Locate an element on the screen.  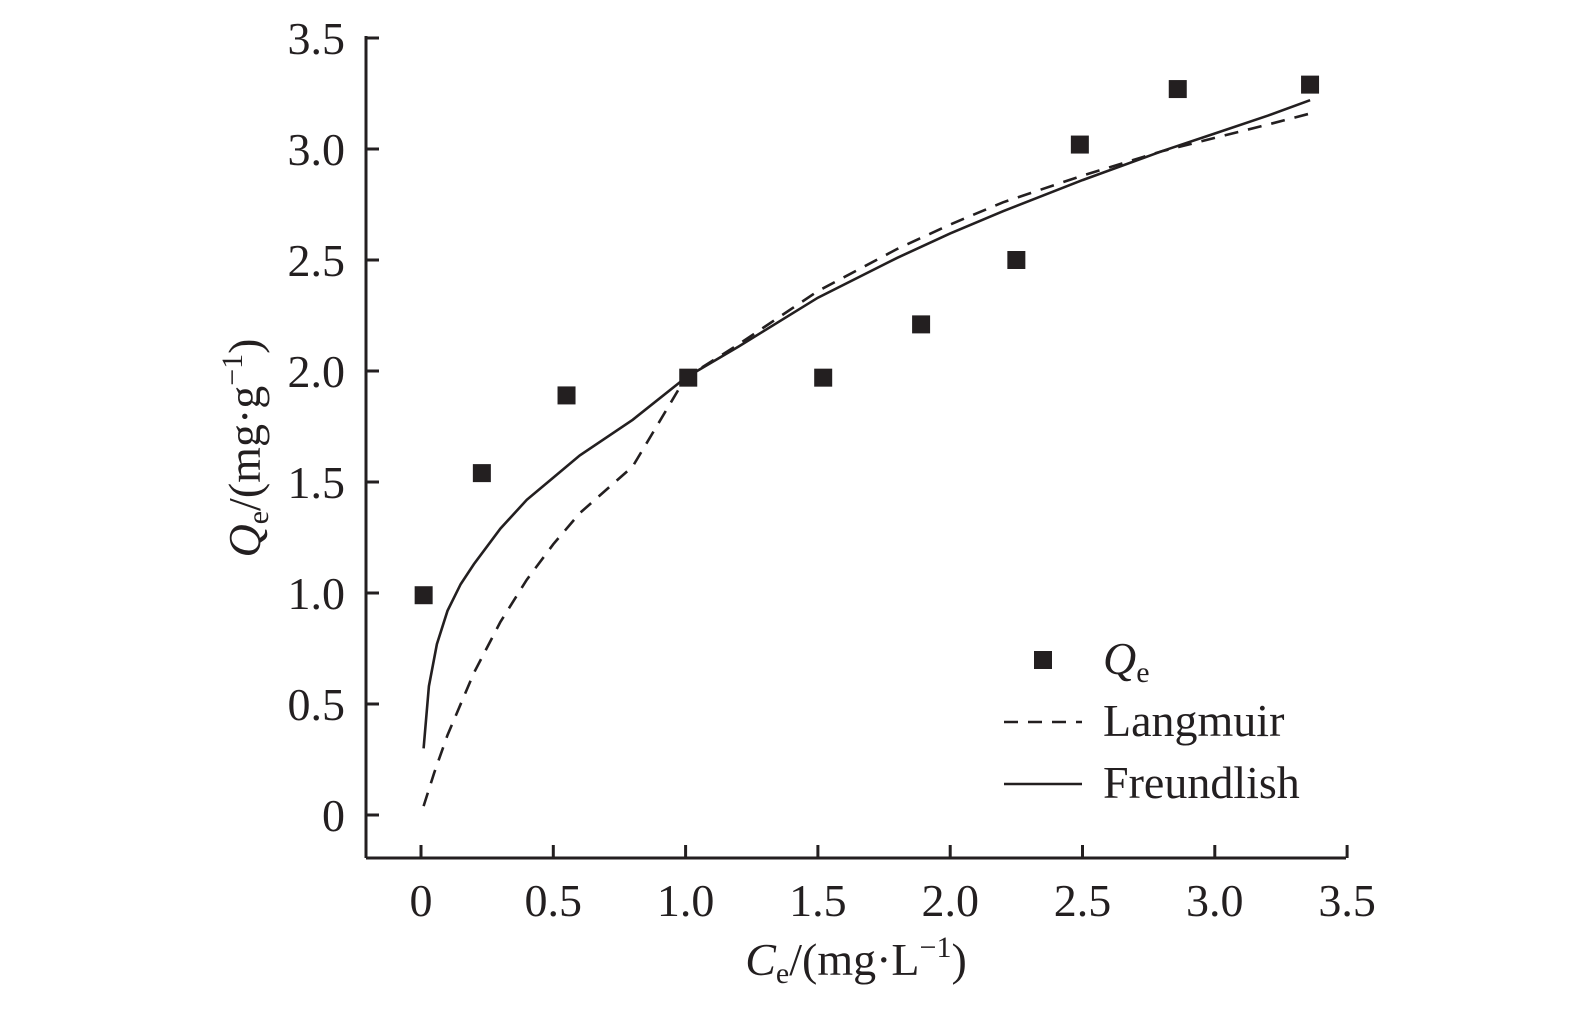
x-axis-title-unit-close: ) is located at coordinates (958, 959).